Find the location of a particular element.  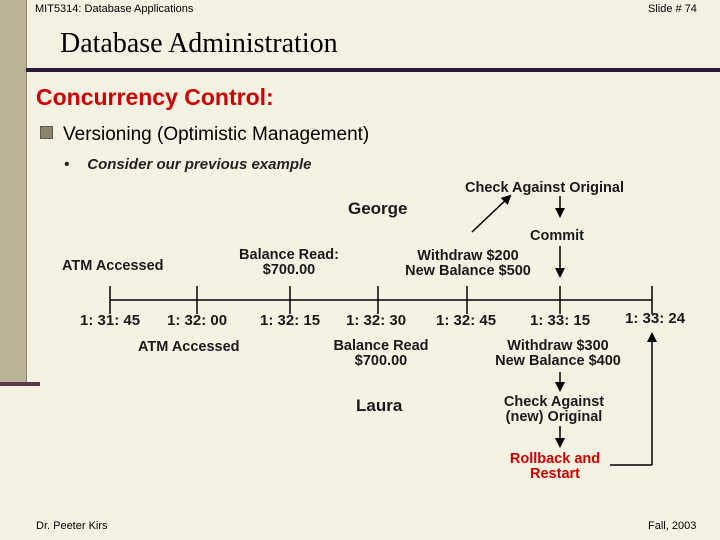

time-label-4: 1: 32: 30 is located at coordinates (376, 320).